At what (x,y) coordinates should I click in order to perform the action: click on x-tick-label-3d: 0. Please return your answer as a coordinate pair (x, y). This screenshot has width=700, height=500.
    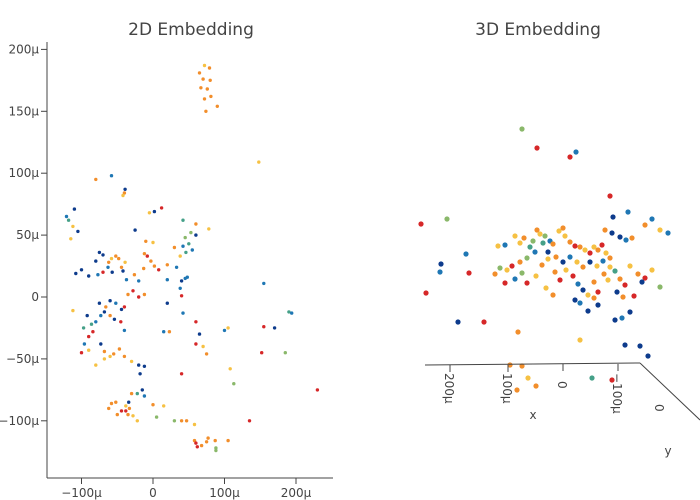
    Looking at the image, I should click on (562, 385).